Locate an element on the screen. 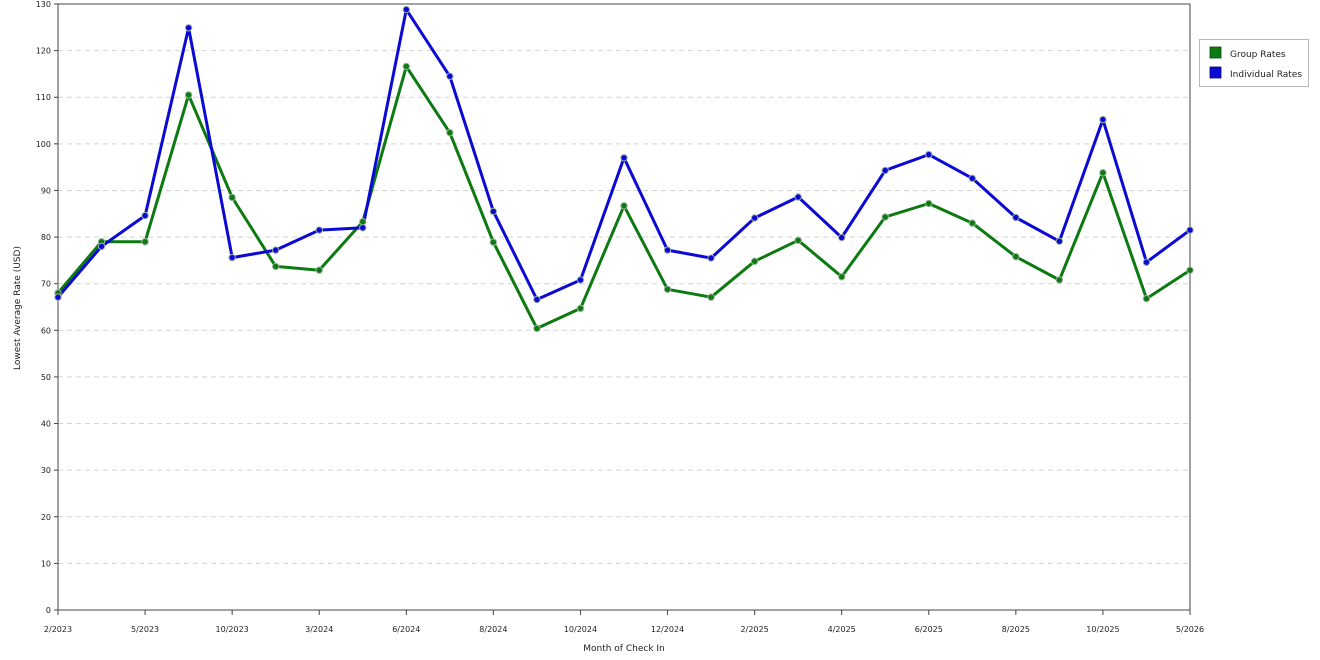 The height and width of the screenshot is (660, 1320). y-axis-title: Lowest Average Rate (USD) is located at coordinates (18, 308).